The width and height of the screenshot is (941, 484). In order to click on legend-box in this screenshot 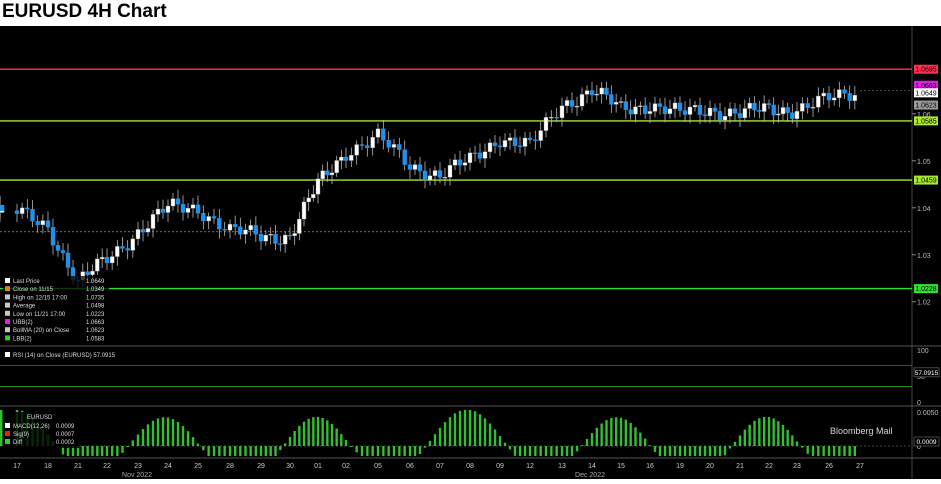, I will do `click(56, 310)`.